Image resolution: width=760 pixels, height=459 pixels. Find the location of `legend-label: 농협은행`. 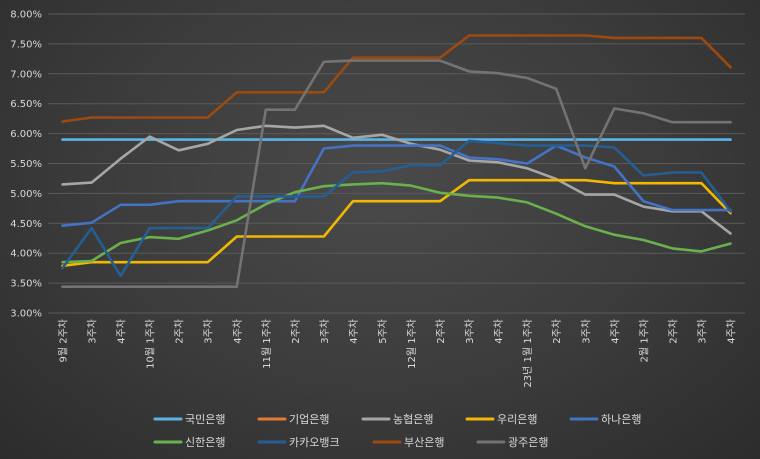

legend-label: 농협은행 is located at coordinates (413, 419).